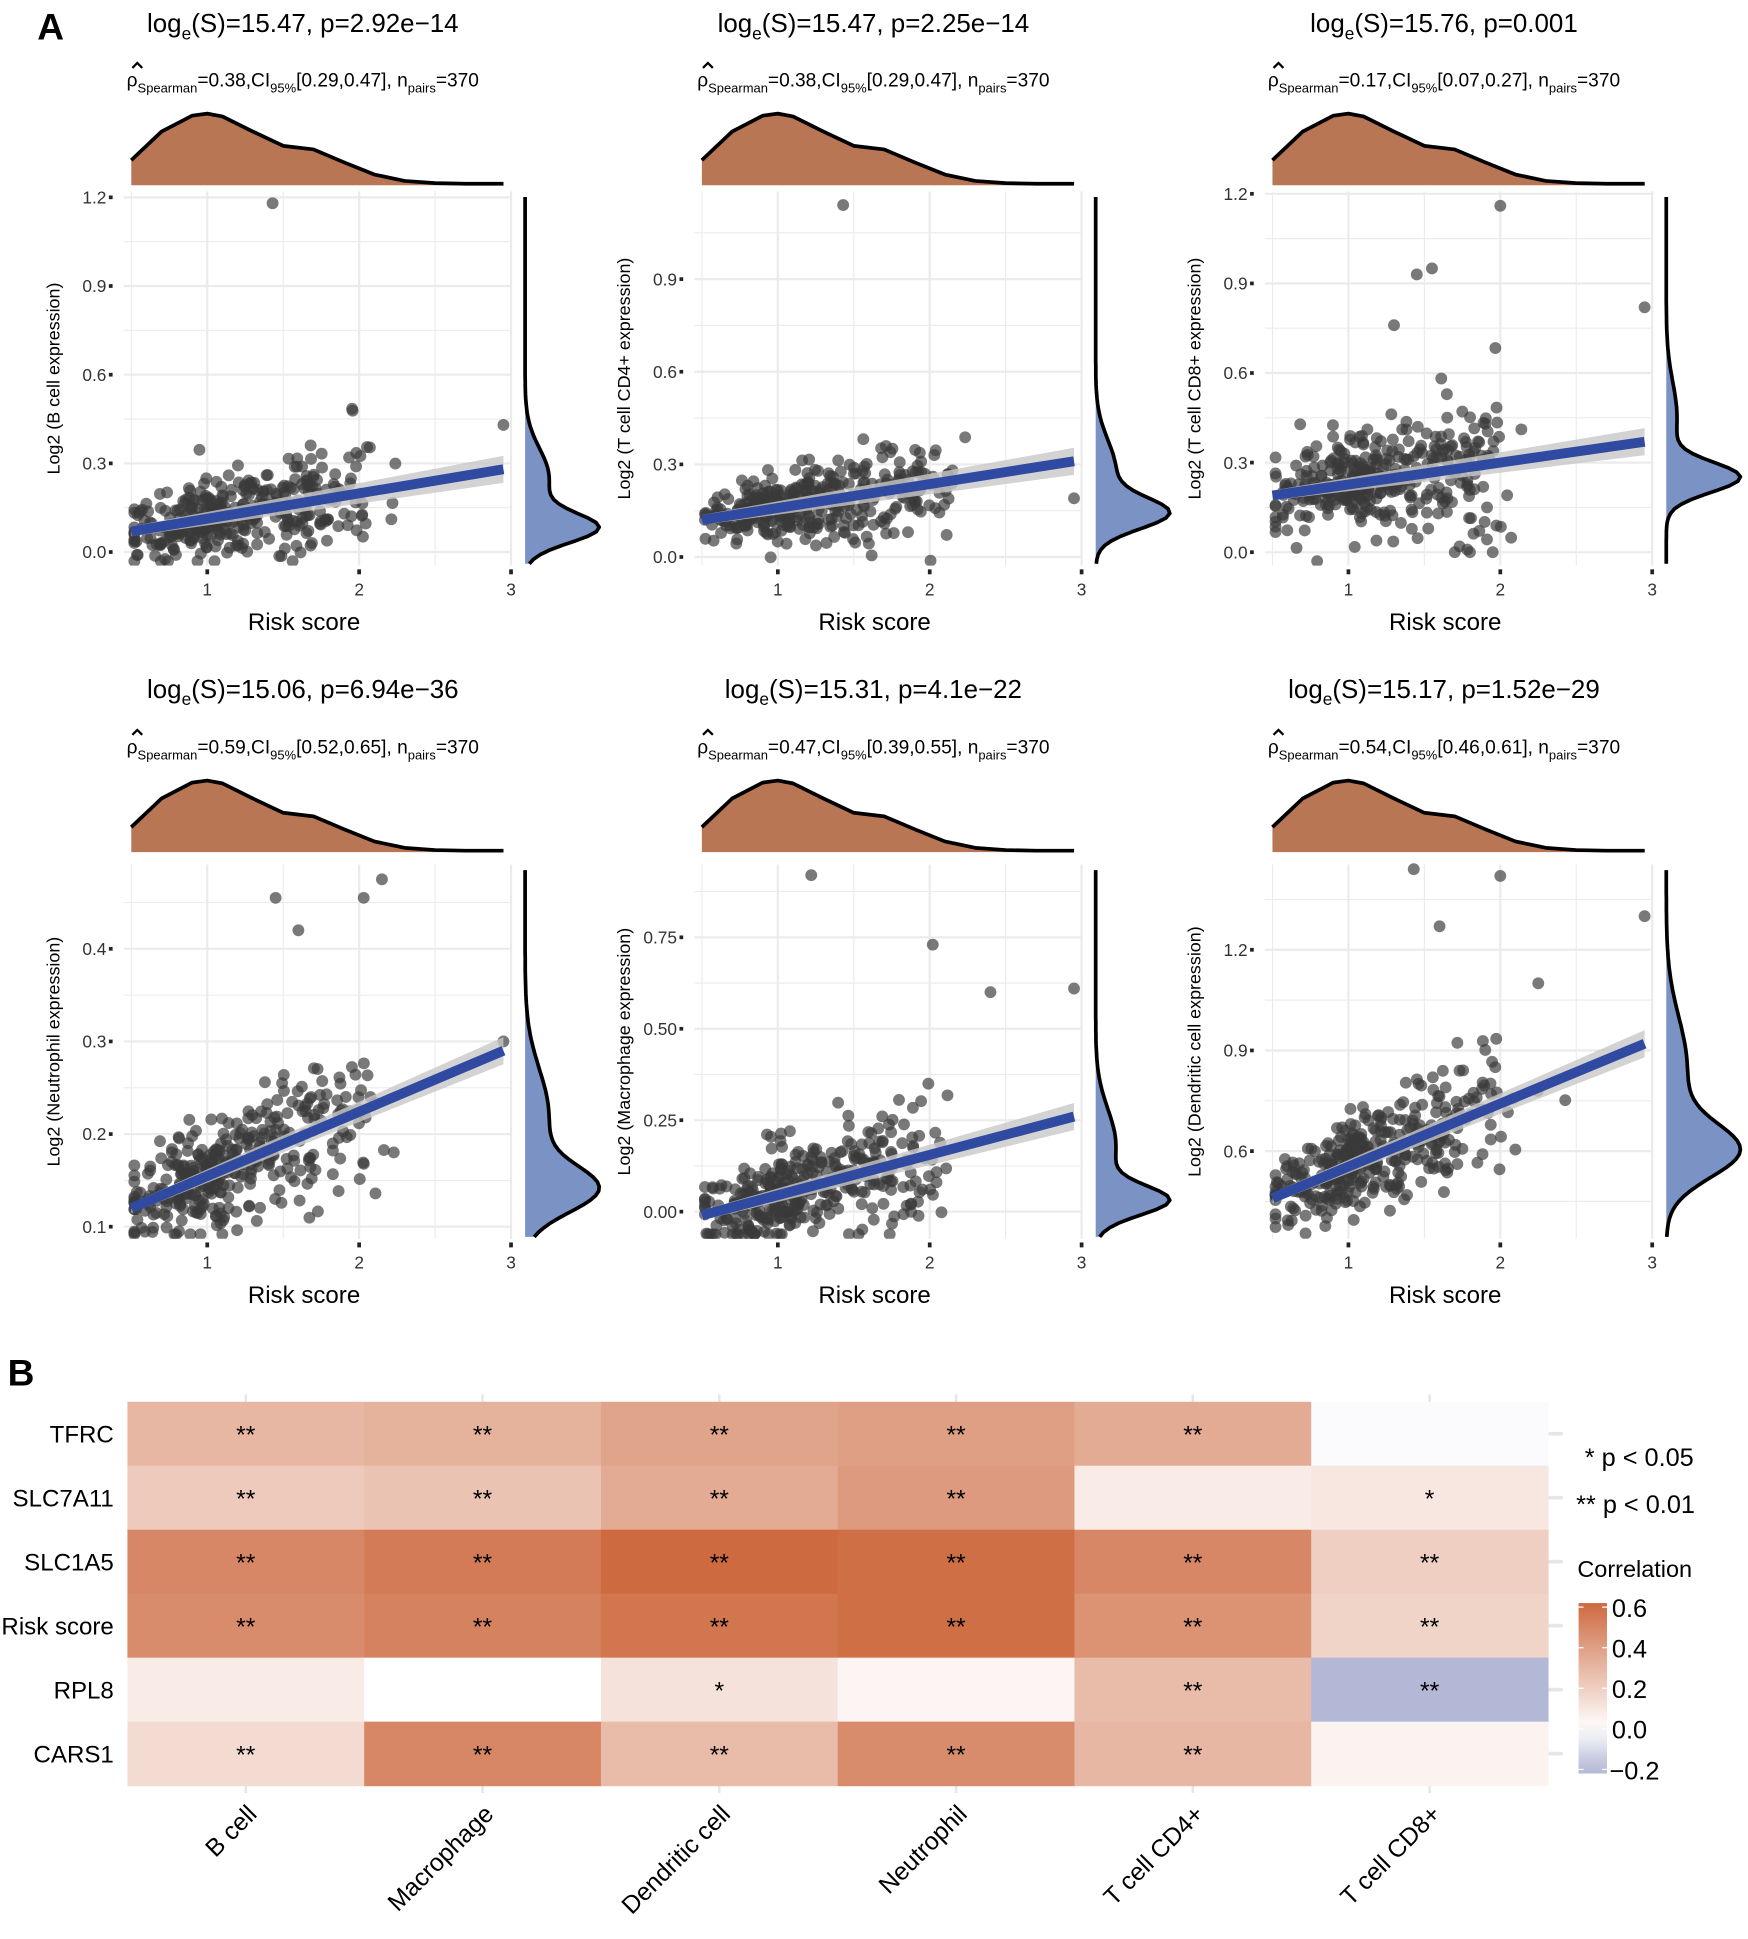 The image size is (1748, 1939). I want to click on tspan: e, so click(757, 34).